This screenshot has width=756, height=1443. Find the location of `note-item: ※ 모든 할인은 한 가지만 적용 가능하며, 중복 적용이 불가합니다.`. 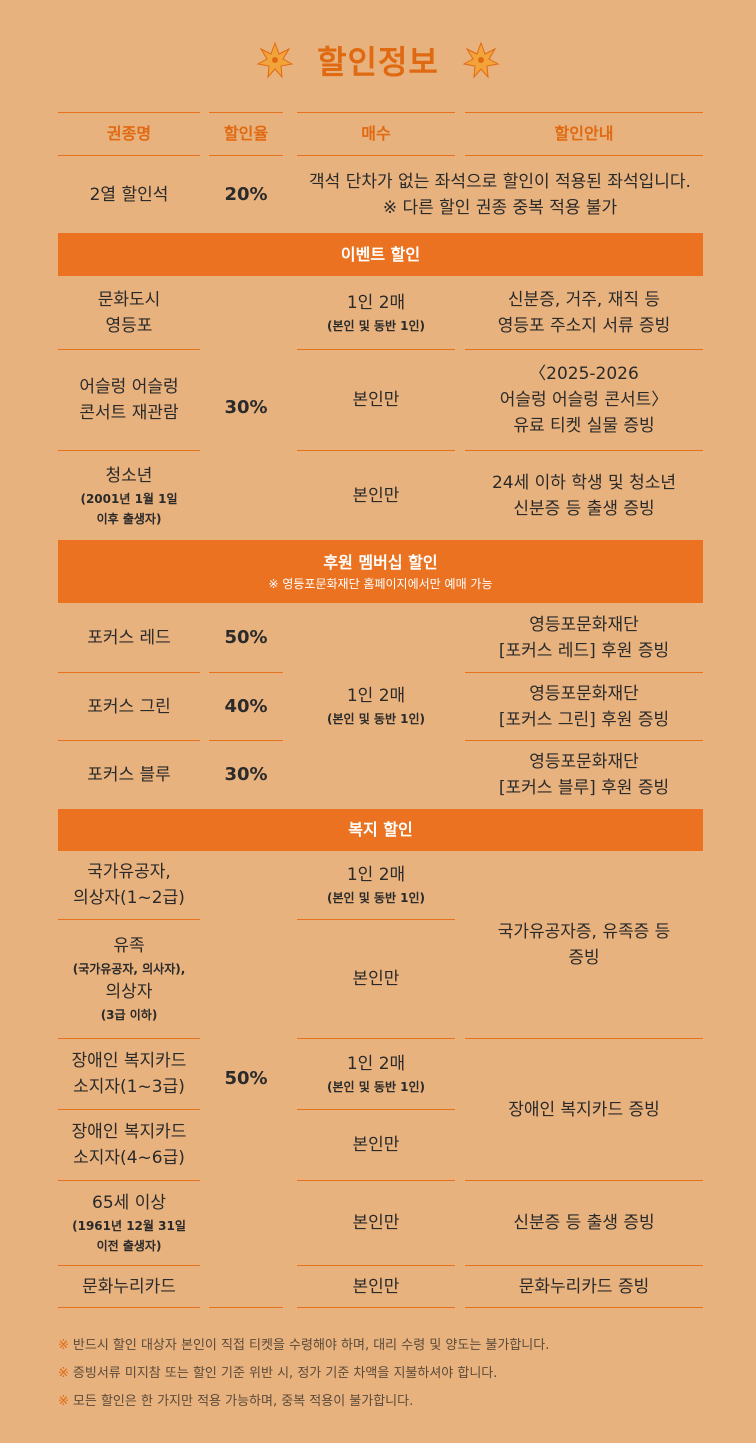

note-item: ※ 모든 할인은 한 가지만 적용 가능하며, 중복 적용이 불가합니다. is located at coordinates (380, 1402).